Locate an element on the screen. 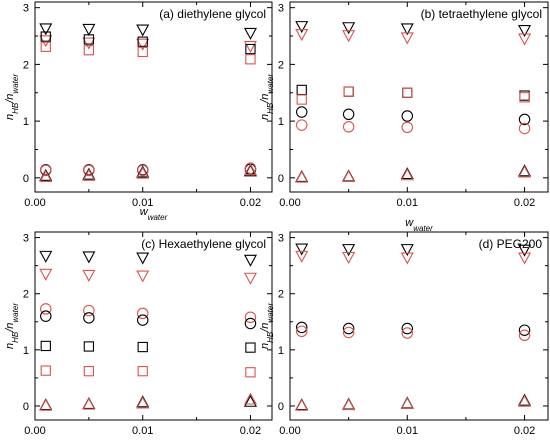 The image size is (550, 446). x-axis-label-w: w is located at coordinates (144, 212).